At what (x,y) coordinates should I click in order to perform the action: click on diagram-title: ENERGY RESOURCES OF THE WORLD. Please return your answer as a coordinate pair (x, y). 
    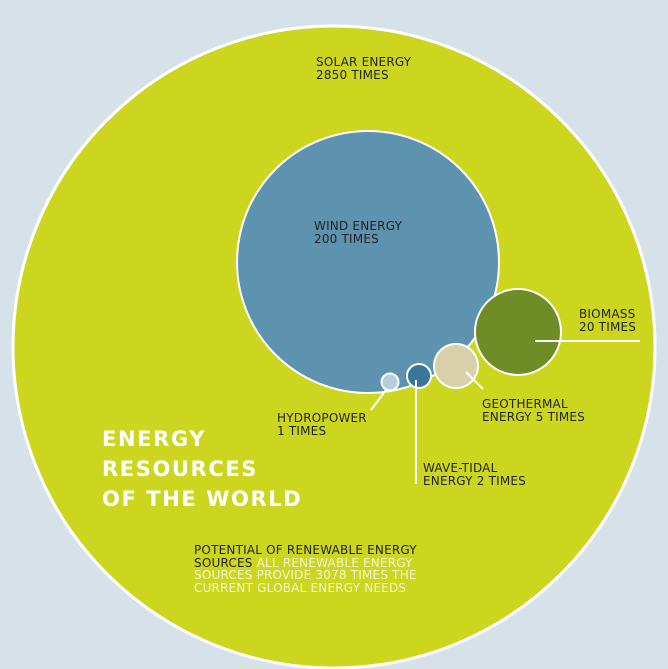
    Looking at the image, I should click on (202, 469).